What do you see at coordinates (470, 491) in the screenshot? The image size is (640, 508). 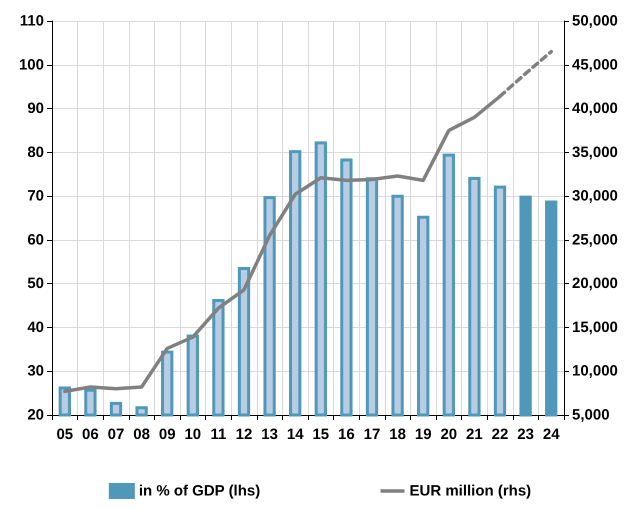 I see `legend-label: EUR million (rhs)` at bounding box center [470, 491].